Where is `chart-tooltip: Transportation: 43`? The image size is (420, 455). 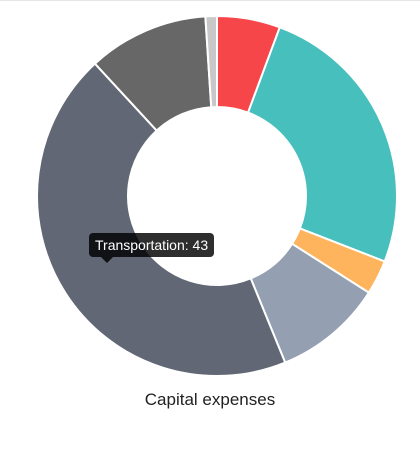 chart-tooltip: Transportation: 43 is located at coordinates (152, 248).